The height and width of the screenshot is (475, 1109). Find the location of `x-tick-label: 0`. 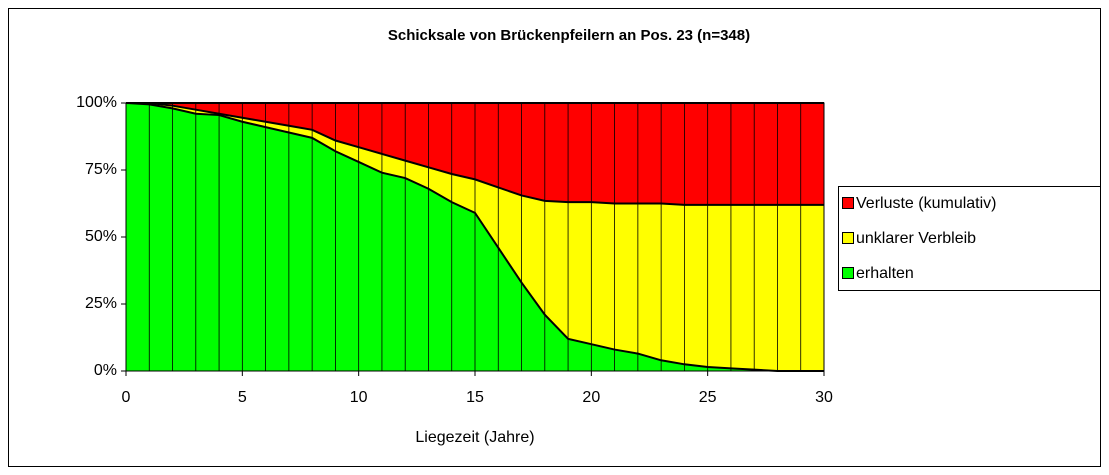

x-tick-label: 0 is located at coordinates (126, 397).